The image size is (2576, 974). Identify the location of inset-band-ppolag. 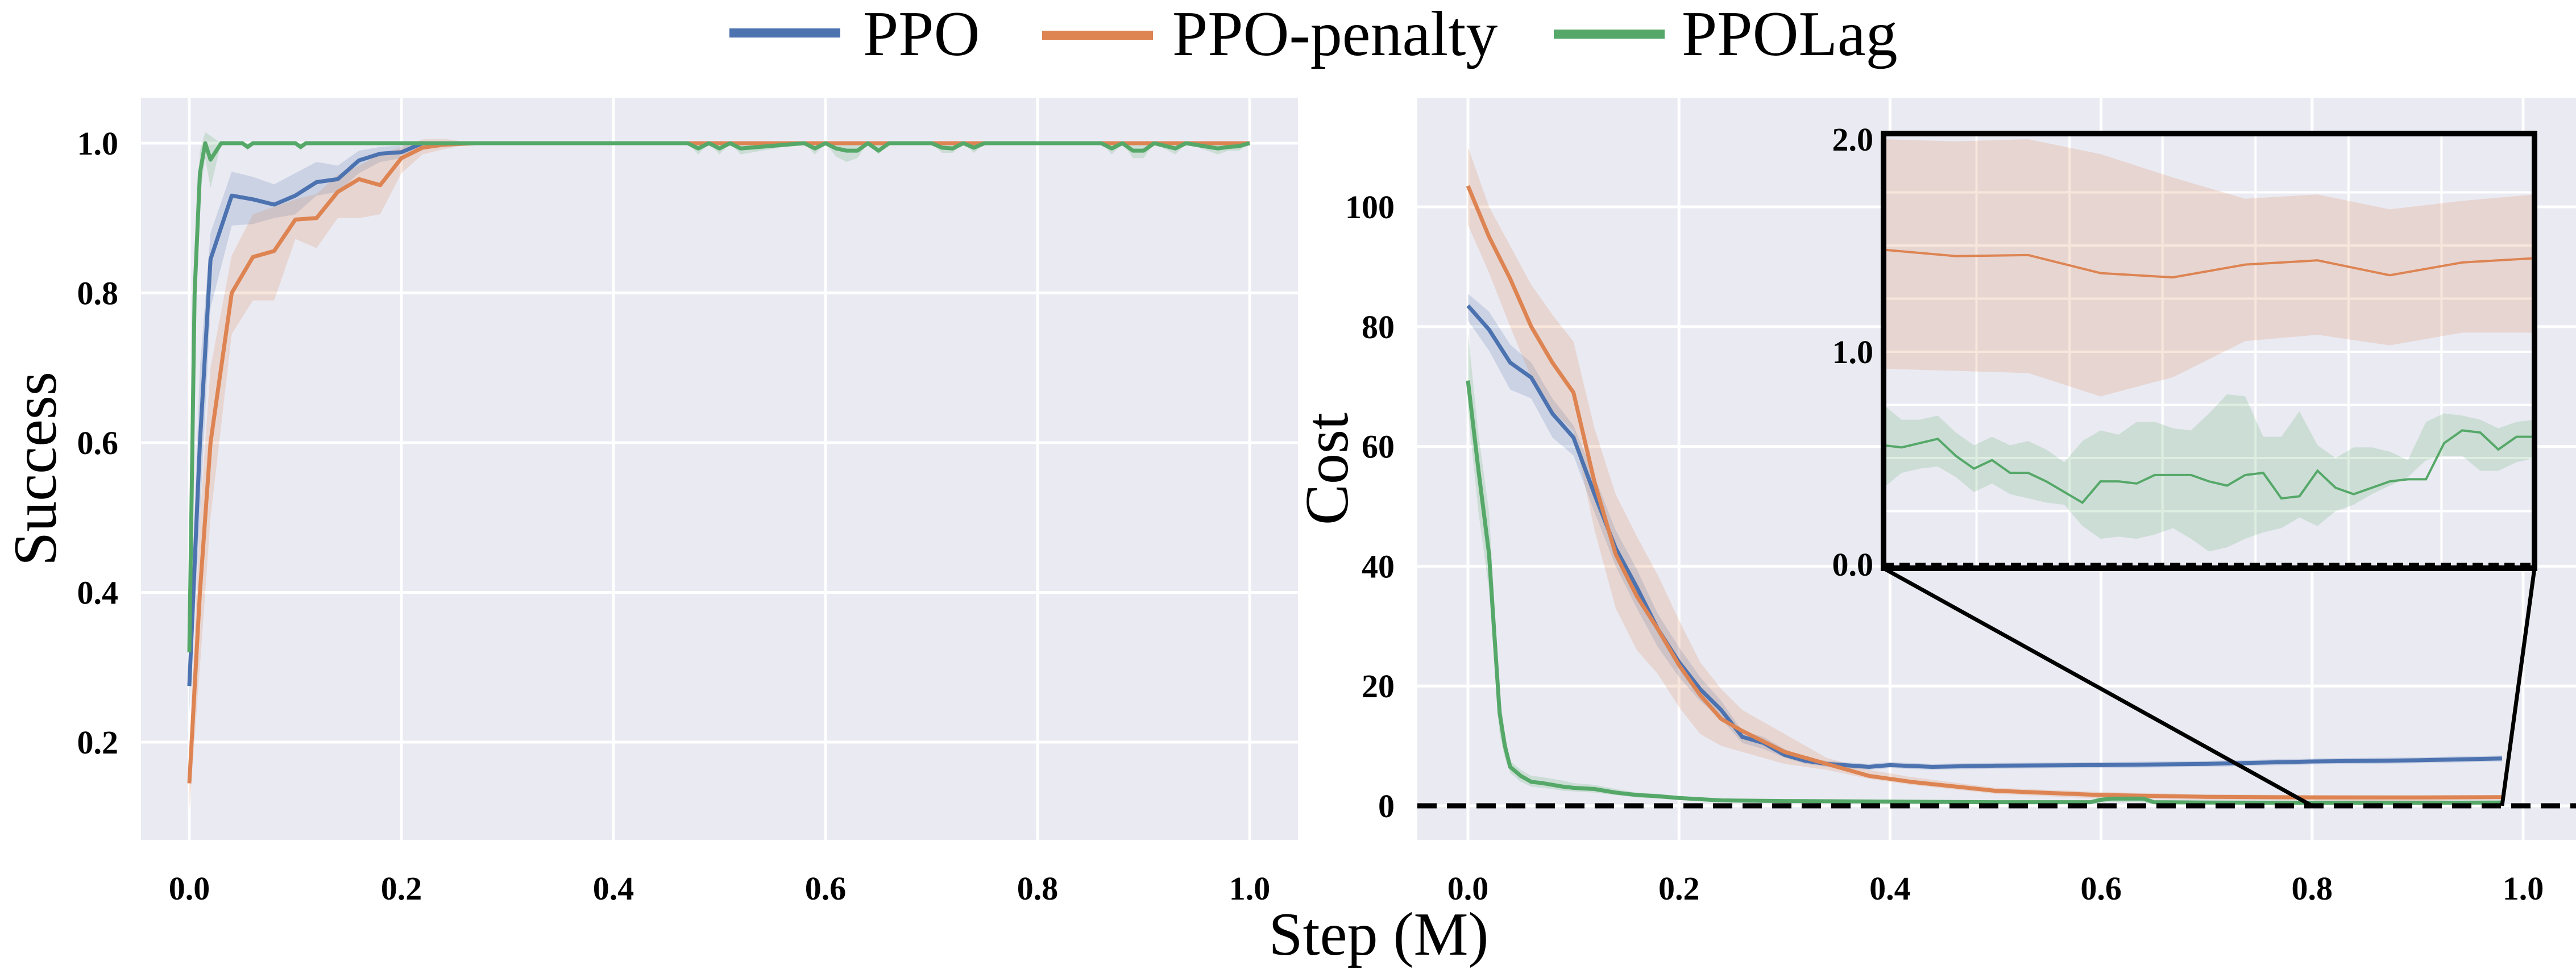
(2209, 473).